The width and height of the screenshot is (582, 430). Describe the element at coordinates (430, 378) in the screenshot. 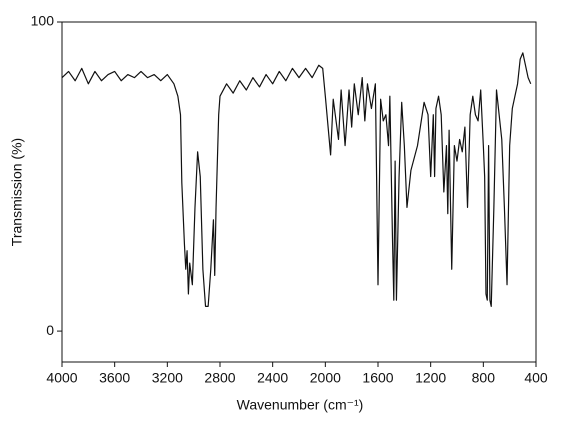

I see `x-tick-label: 1200` at that location.